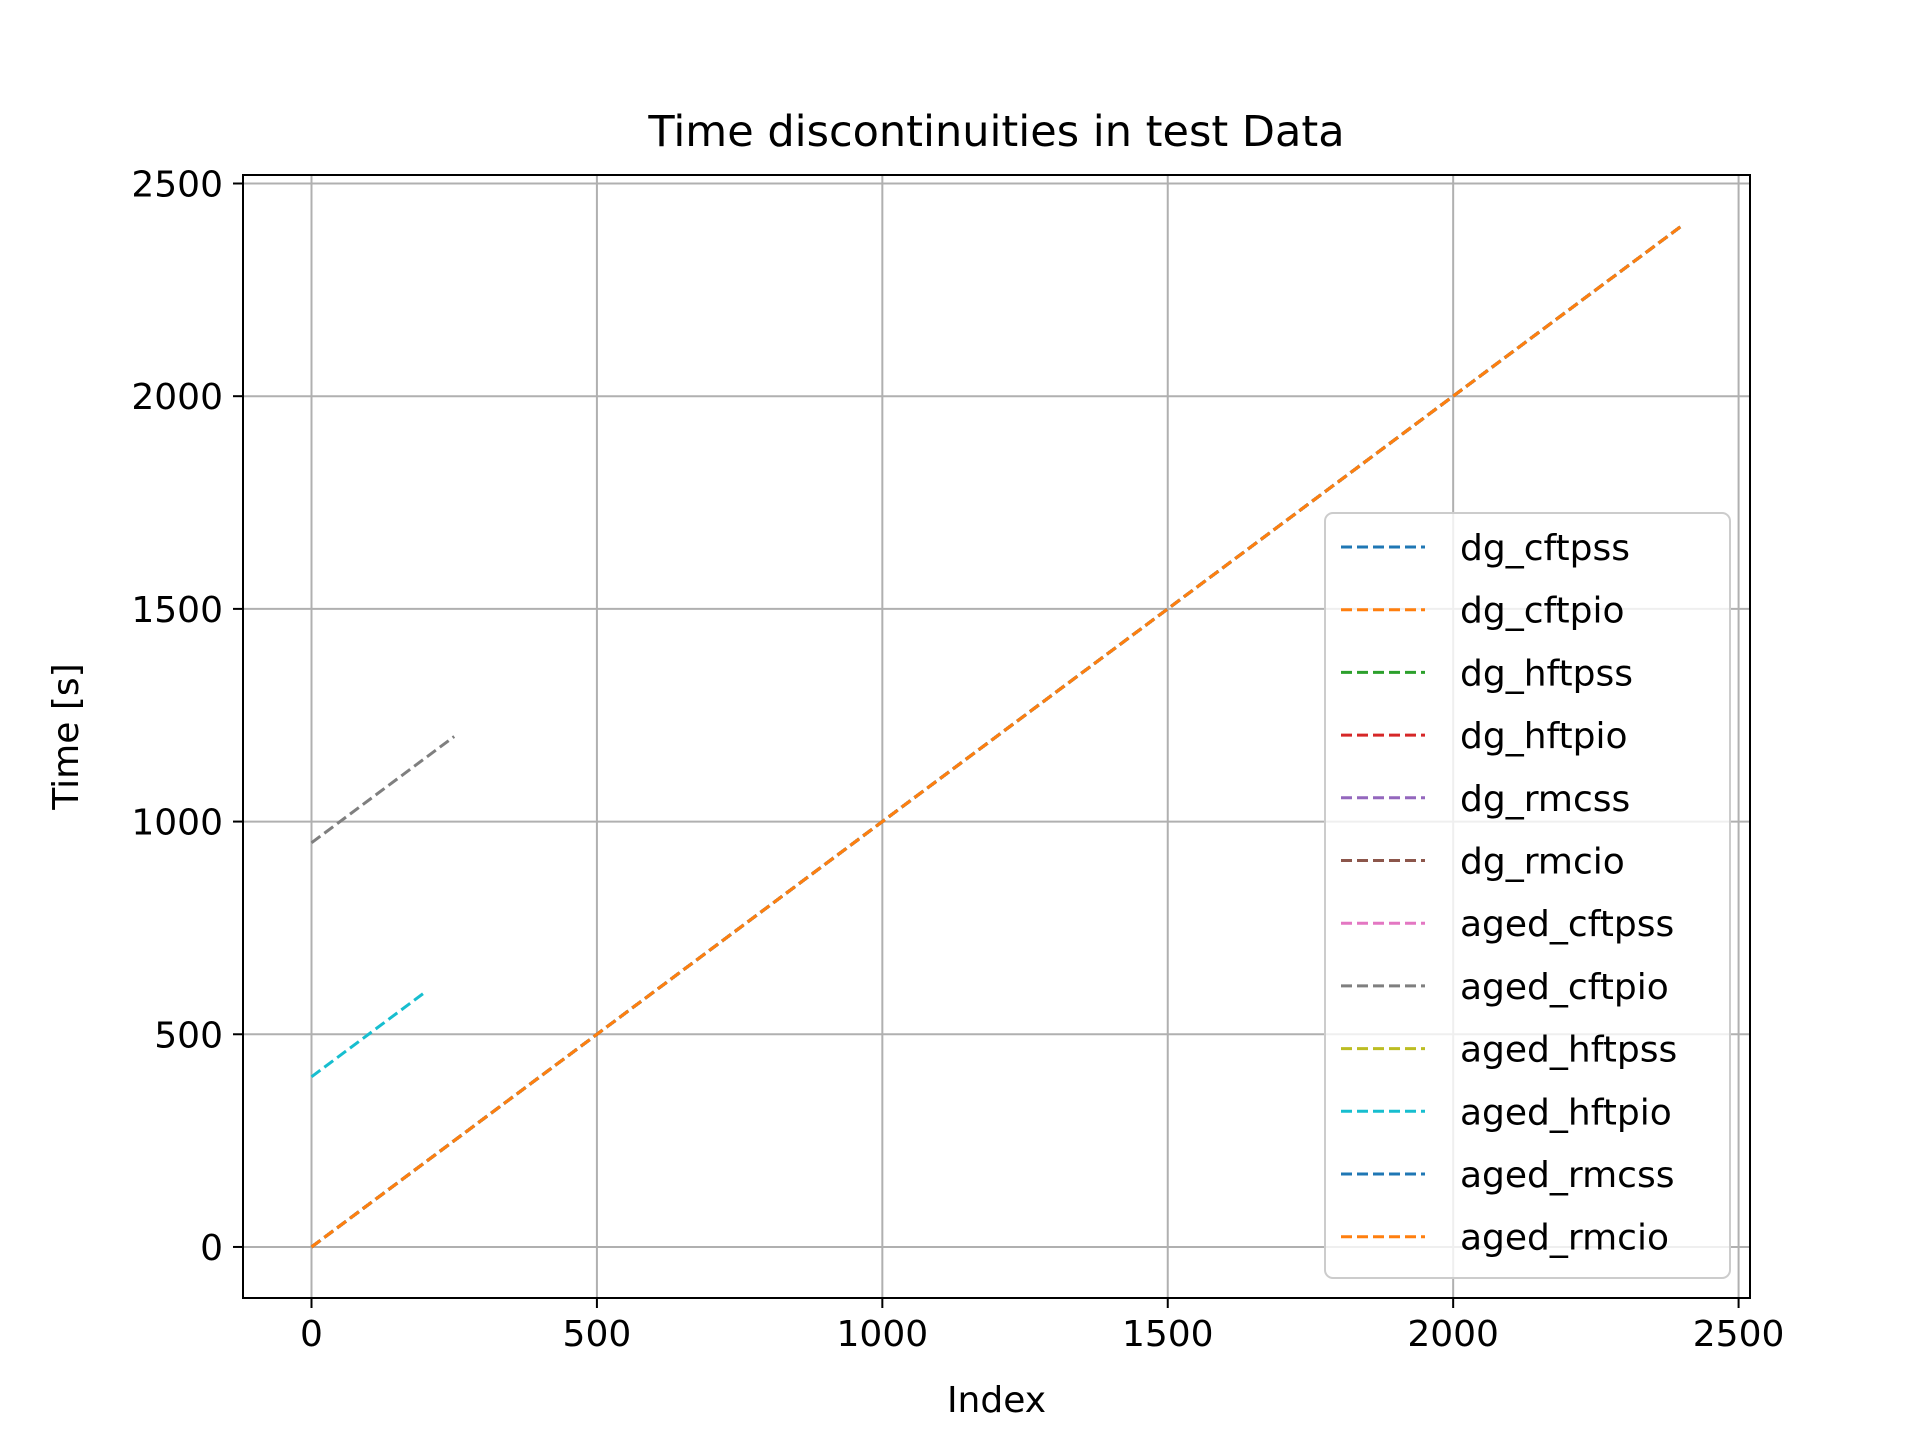 The image size is (1920, 1440). I want to click on x-tick-label: 500, so click(597, 1334).